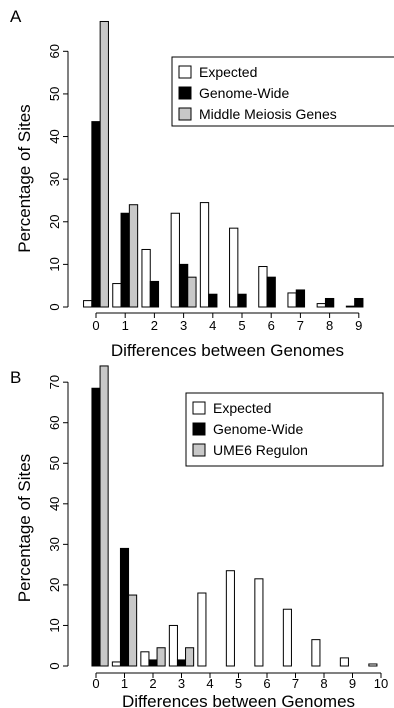 This screenshot has height=708, width=394. Describe the element at coordinates (54, 382) in the screenshot. I see `y-tick-label: 70` at that location.